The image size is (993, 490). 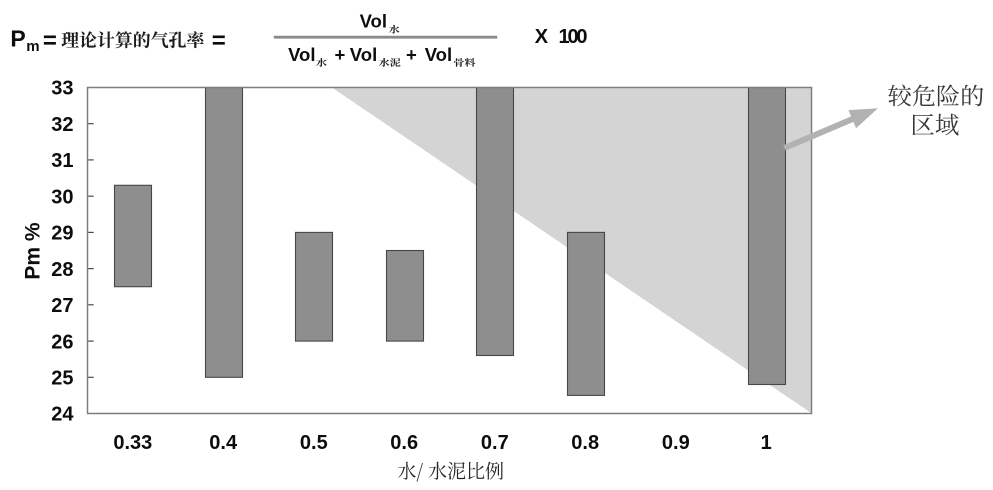 What do you see at coordinates (62, 270) in the screenshot?
I see `svg-text: 28` at bounding box center [62, 270].